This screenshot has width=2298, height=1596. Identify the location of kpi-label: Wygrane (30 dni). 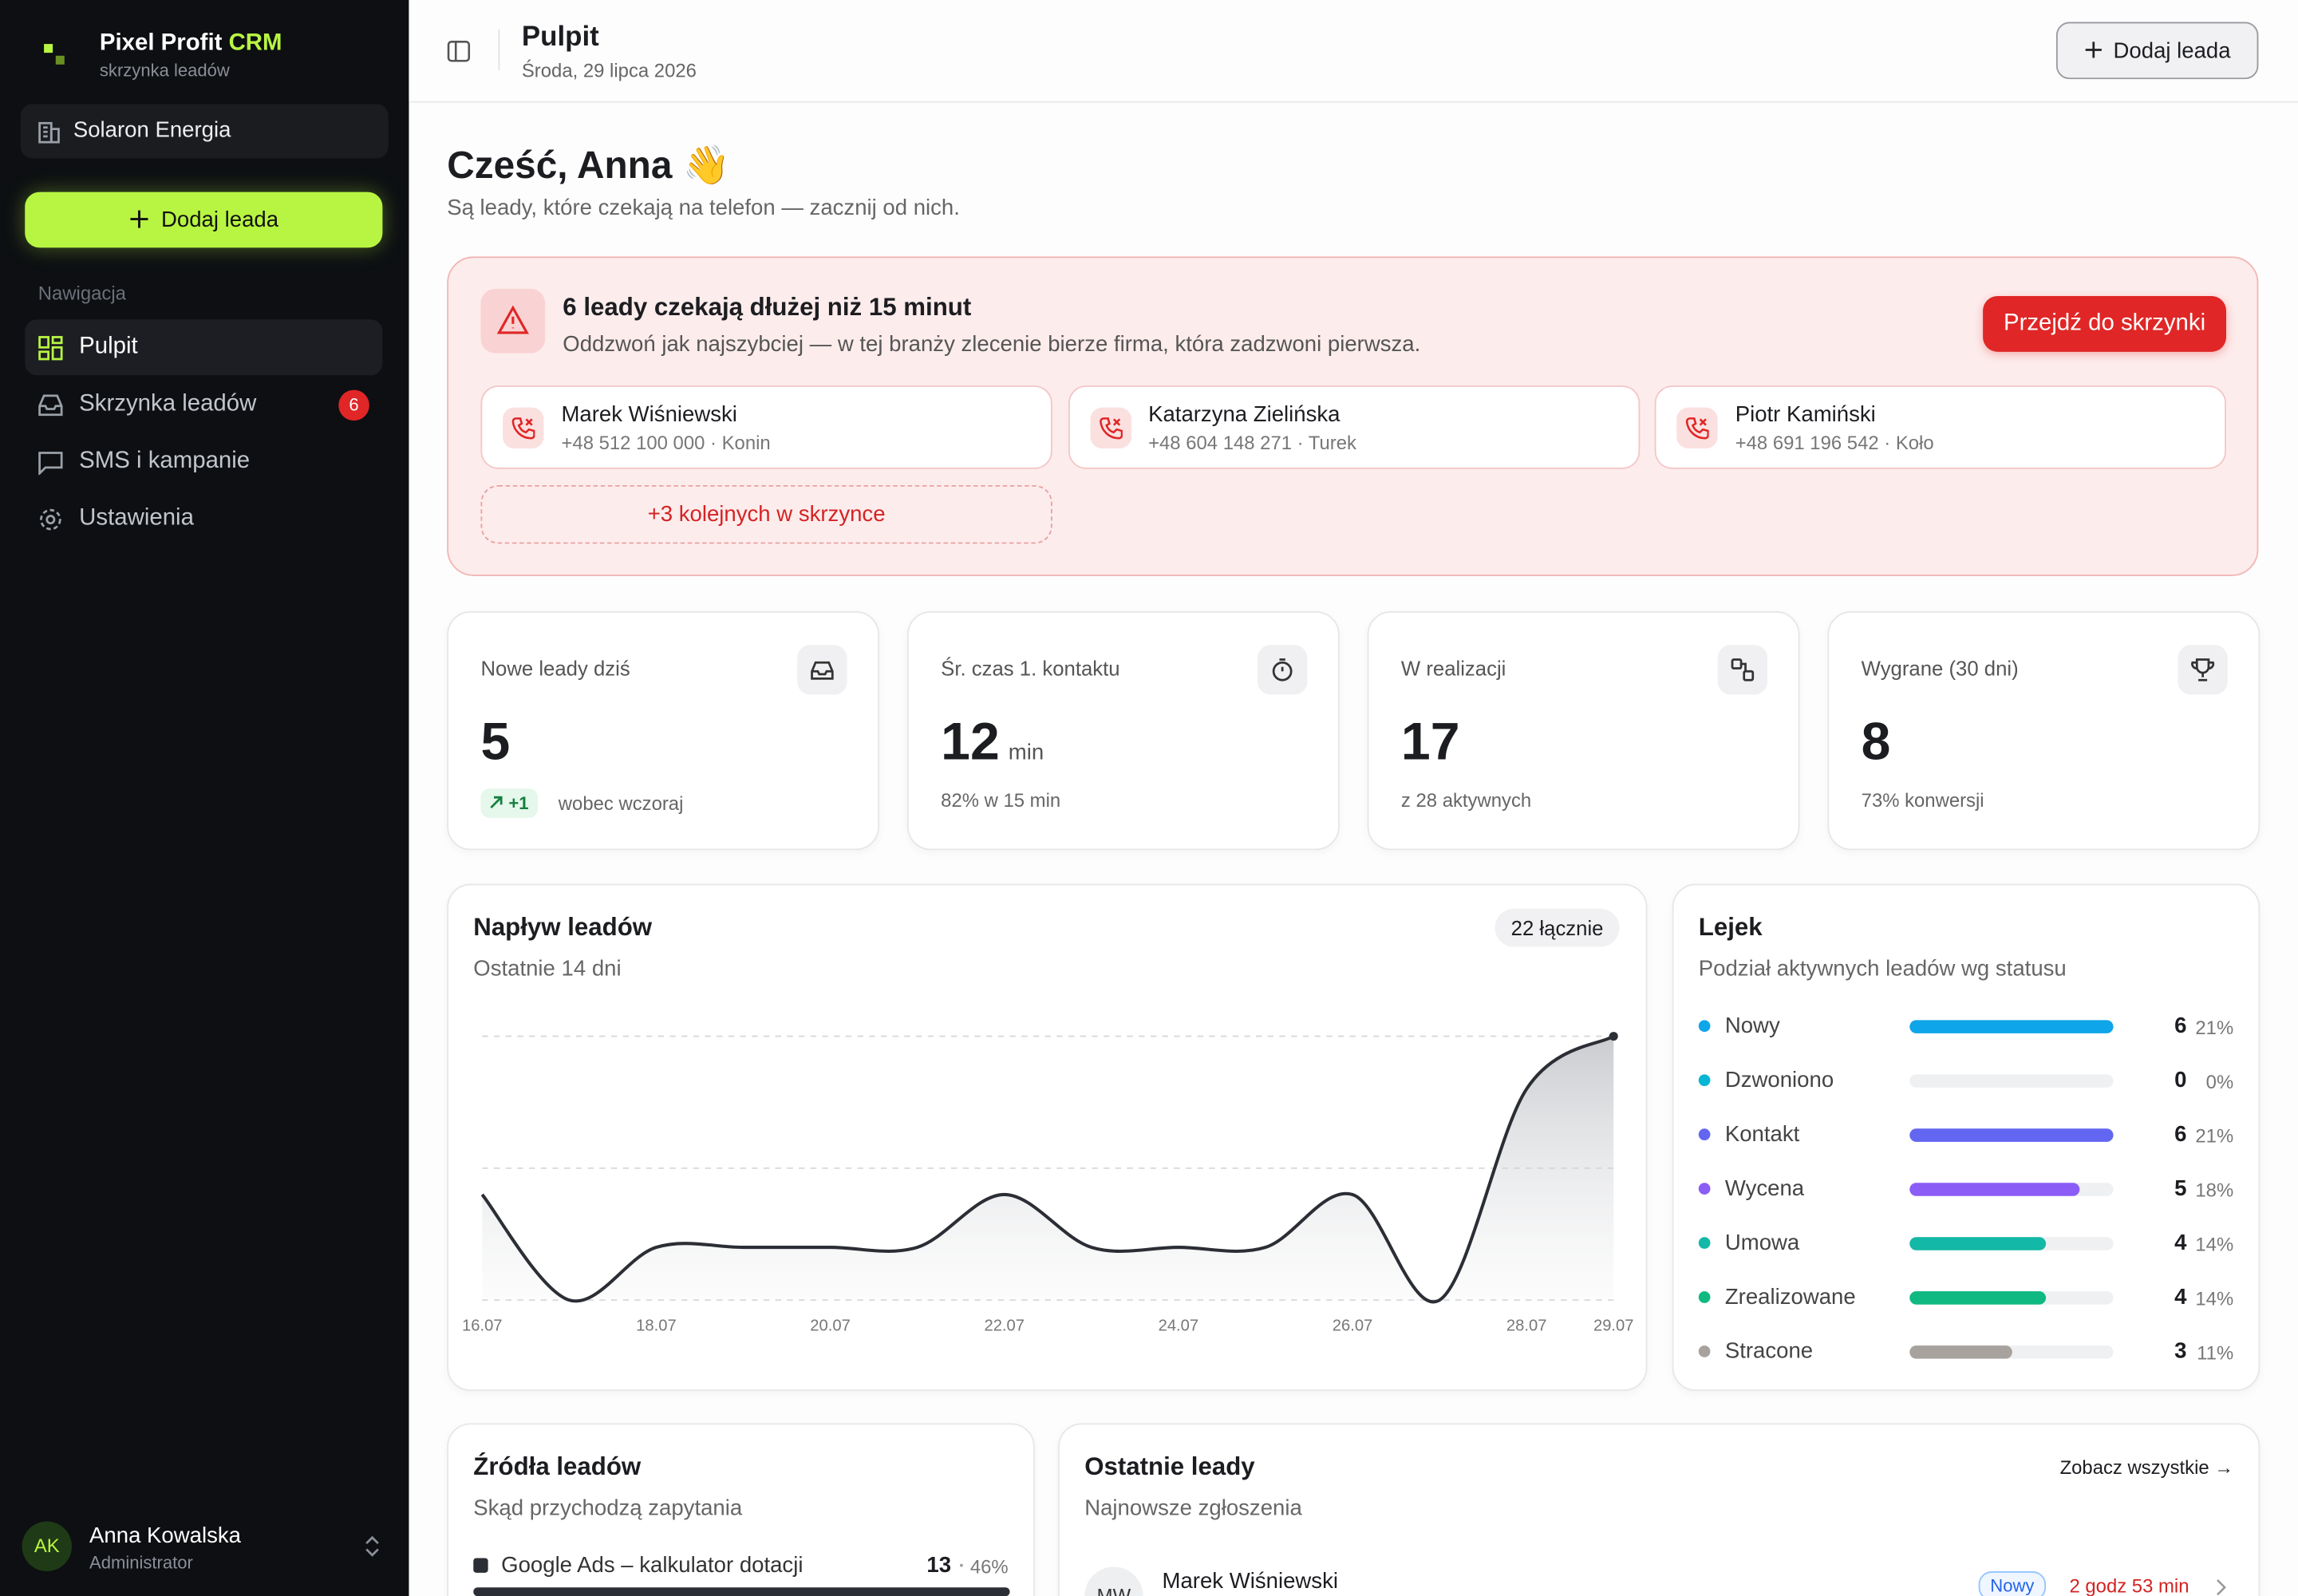
(1940, 668).